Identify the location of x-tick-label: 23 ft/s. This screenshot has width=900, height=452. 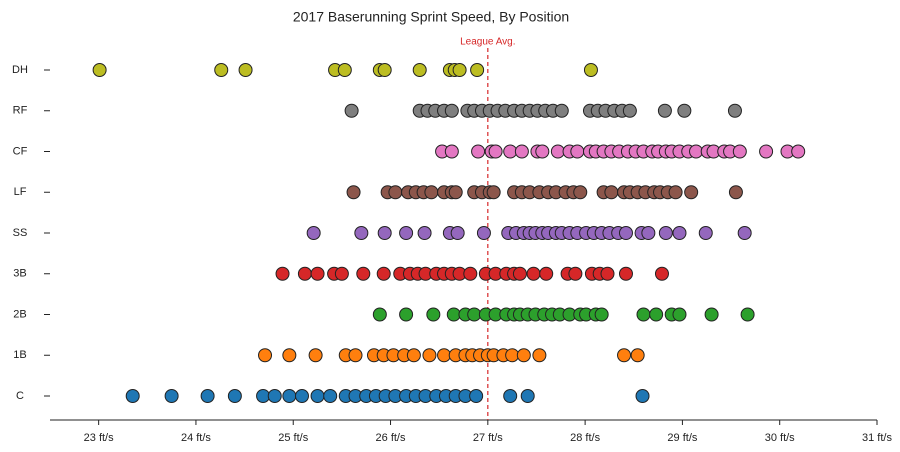
(99, 438).